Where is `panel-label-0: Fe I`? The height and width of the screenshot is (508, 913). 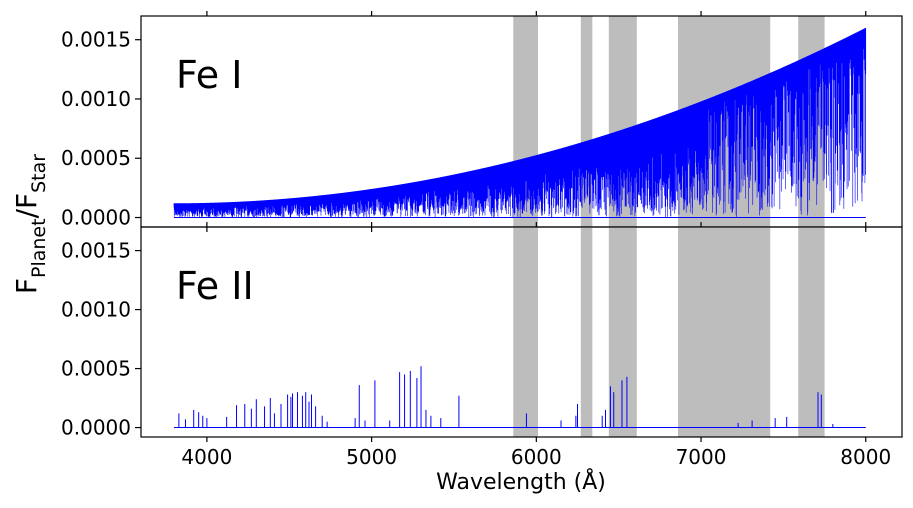
panel-label-0: Fe I is located at coordinates (209, 75).